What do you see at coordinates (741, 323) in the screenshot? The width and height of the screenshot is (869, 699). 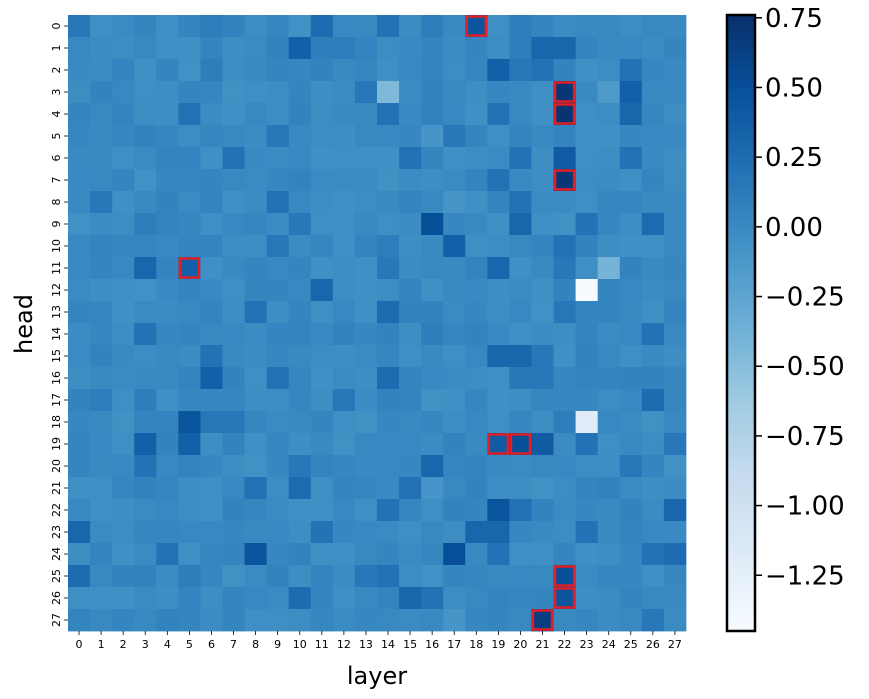 I see `colorbar` at bounding box center [741, 323].